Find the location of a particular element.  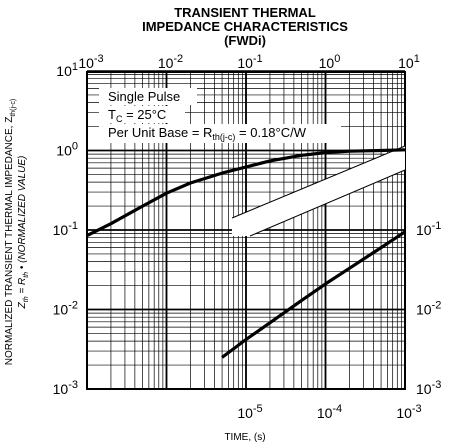

chart-title-line-2: IMPEDANCE CHARACTERISTICS is located at coordinates (245, 26).